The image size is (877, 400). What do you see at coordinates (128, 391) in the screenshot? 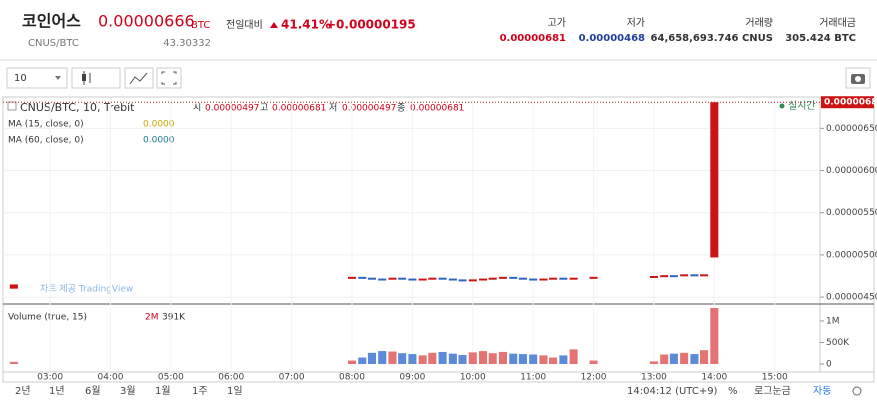
I see `range-button: 3월` at bounding box center [128, 391].